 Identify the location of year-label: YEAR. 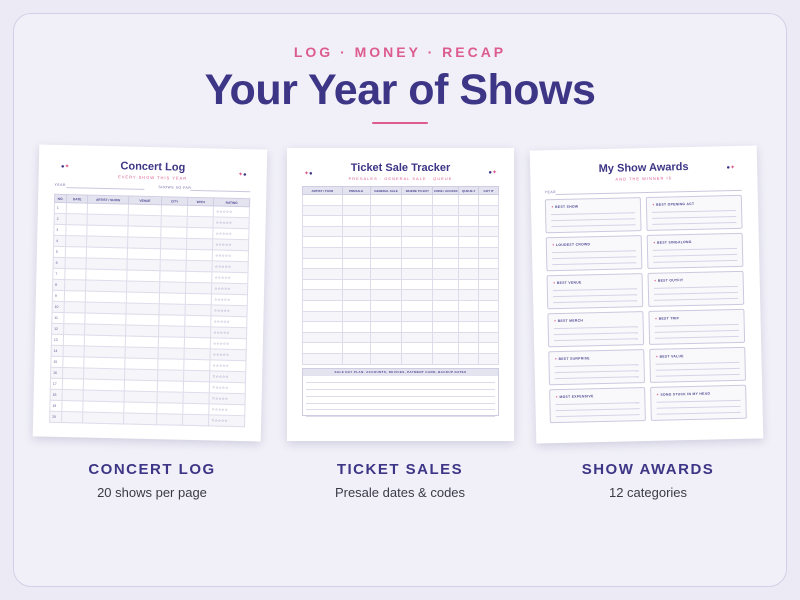
(550, 192).